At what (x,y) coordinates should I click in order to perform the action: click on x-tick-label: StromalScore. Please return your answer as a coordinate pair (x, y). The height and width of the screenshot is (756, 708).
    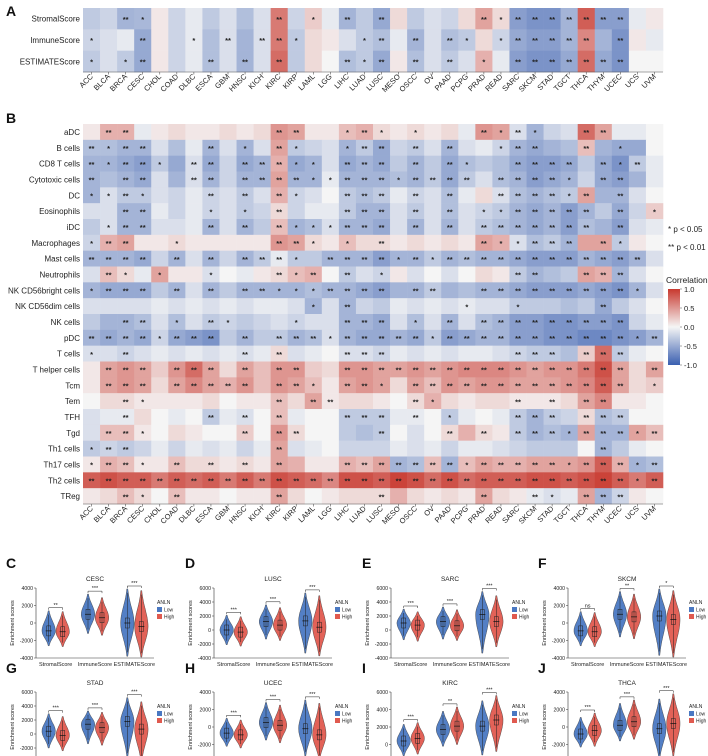
    Looking at the image, I should click on (55, 665).